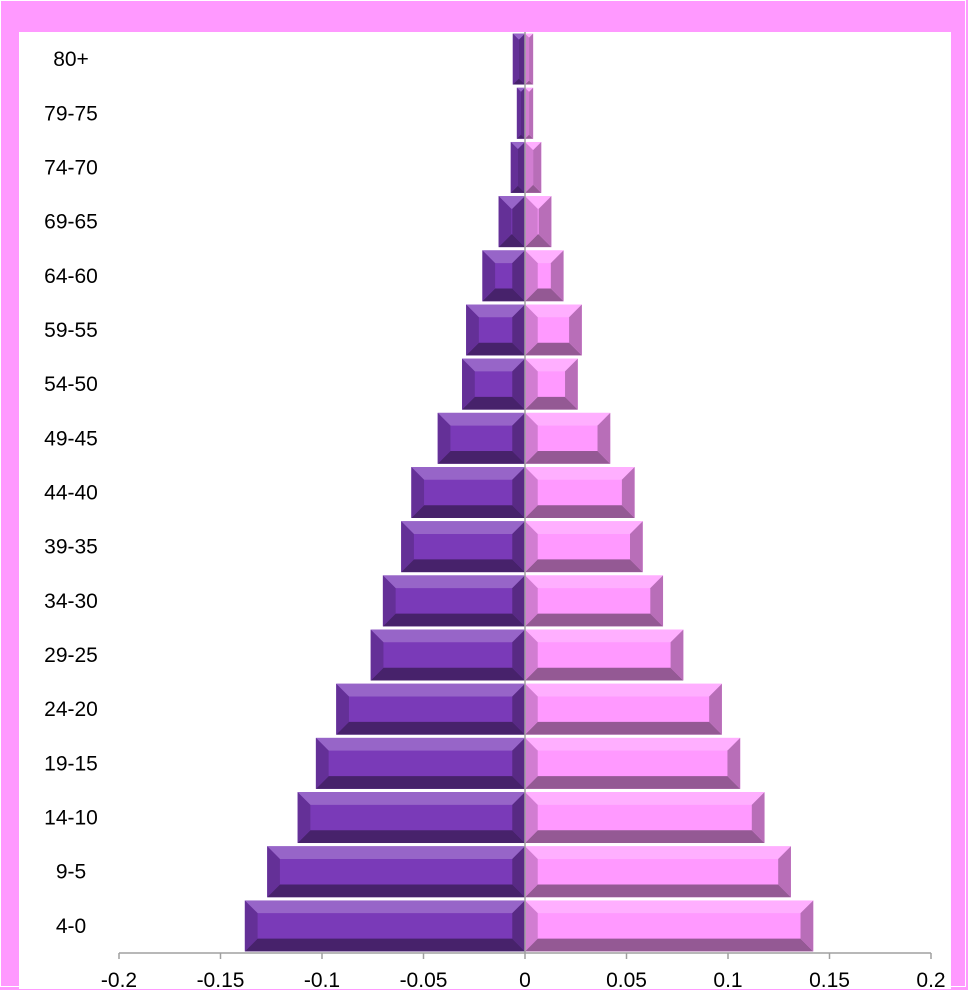  Describe the element at coordinates (71, 601) in the screenshot. I see `category-label: 34-30` at that location.